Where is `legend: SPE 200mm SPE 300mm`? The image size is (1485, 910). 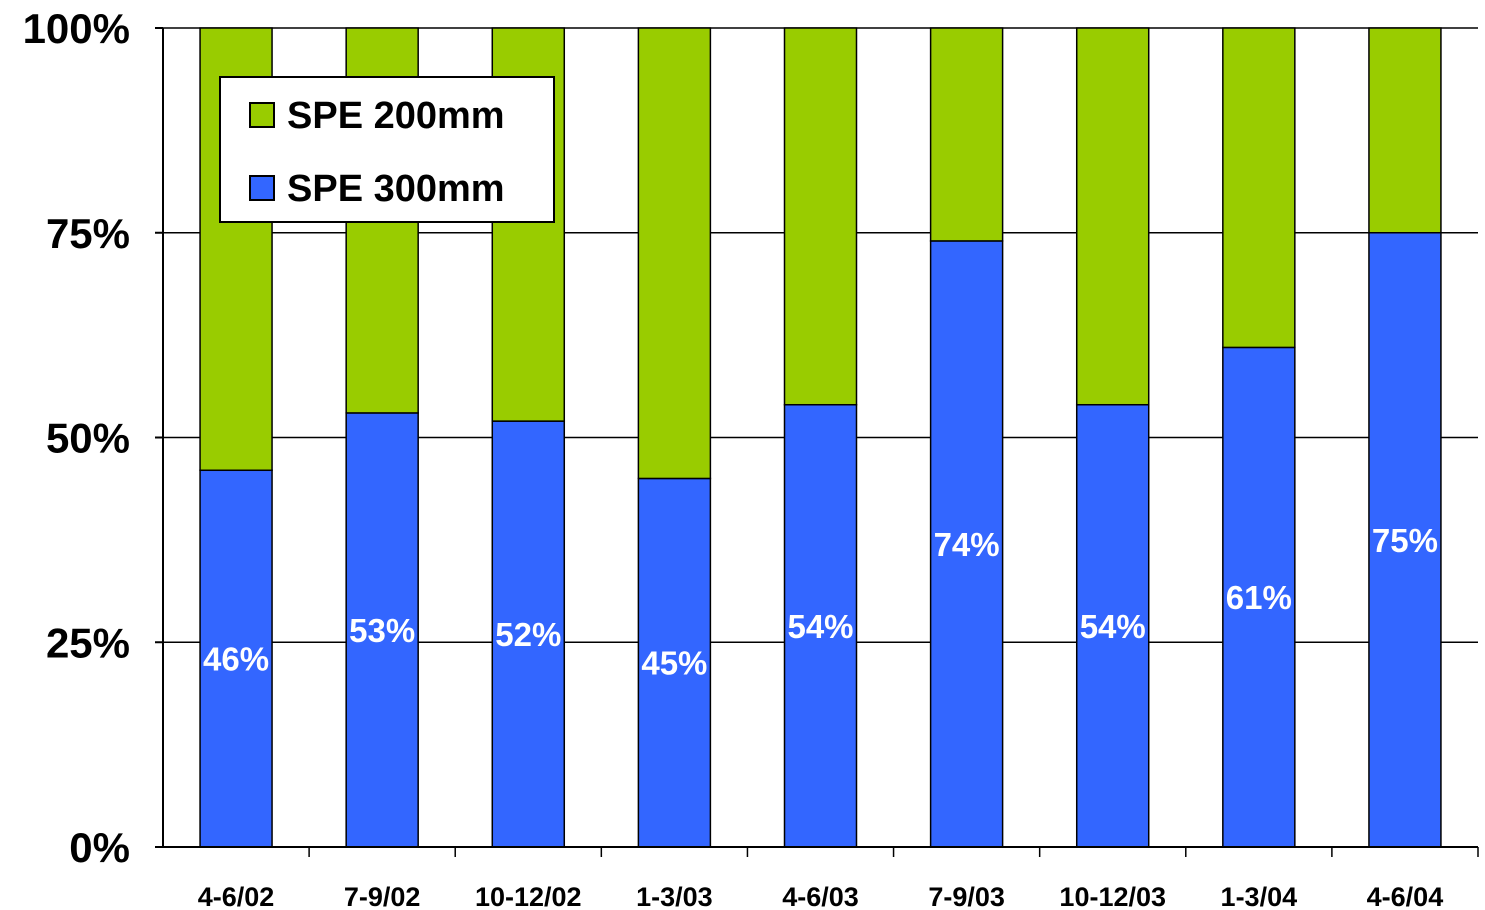
legend: SPE 200mm SPE 300mm is located at coordinates (387, 149).